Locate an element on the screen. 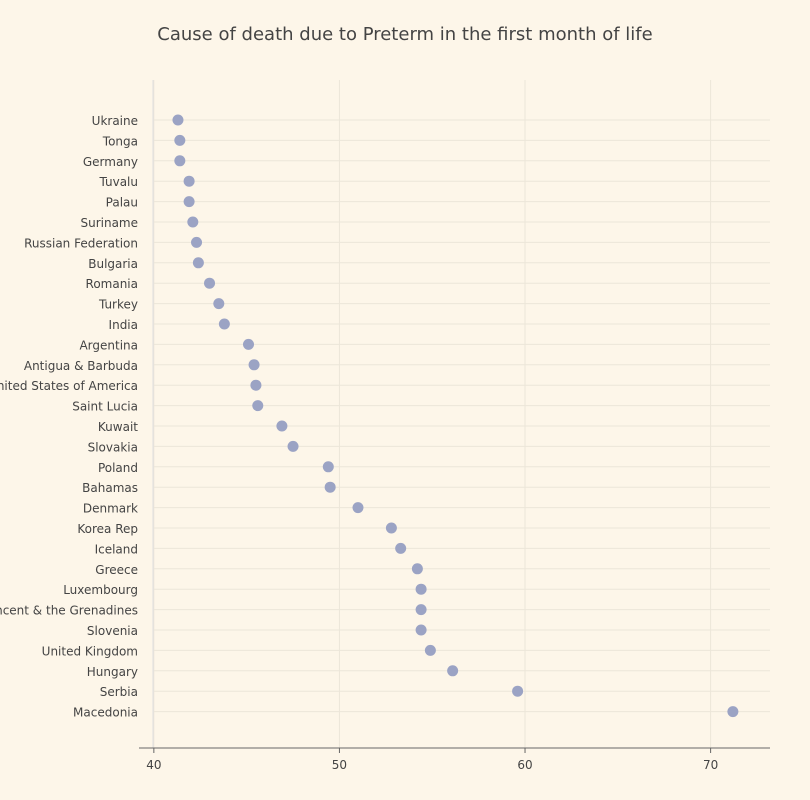 This screenshot has height=800, width=810. y-tick-label: Slovakia is located at coordinates (113, 447).